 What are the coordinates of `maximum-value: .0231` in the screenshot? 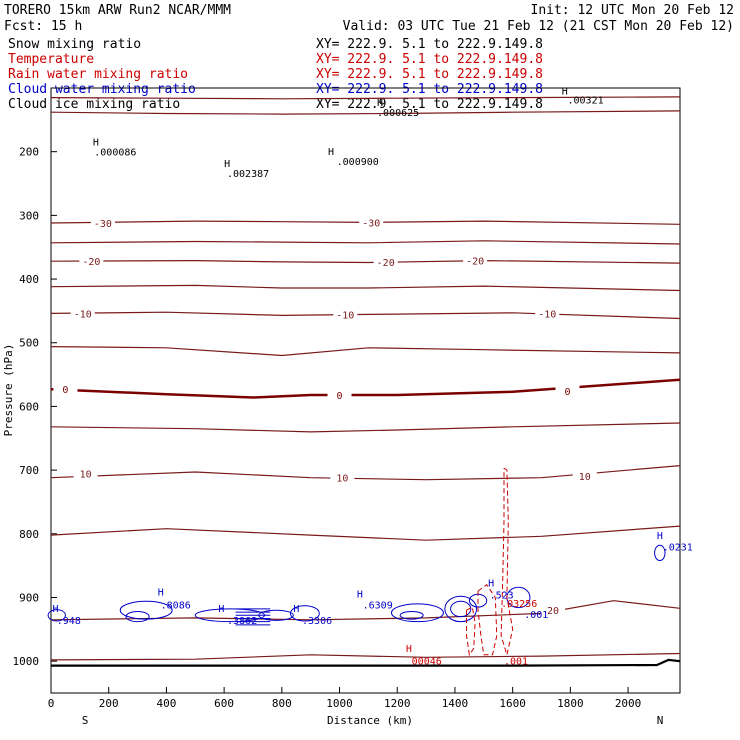 It's located at (678, 547).